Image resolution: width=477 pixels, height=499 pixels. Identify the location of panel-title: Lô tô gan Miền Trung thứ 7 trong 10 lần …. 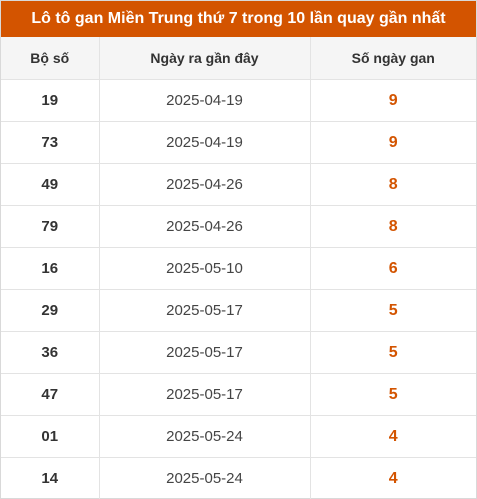
(238, 19).